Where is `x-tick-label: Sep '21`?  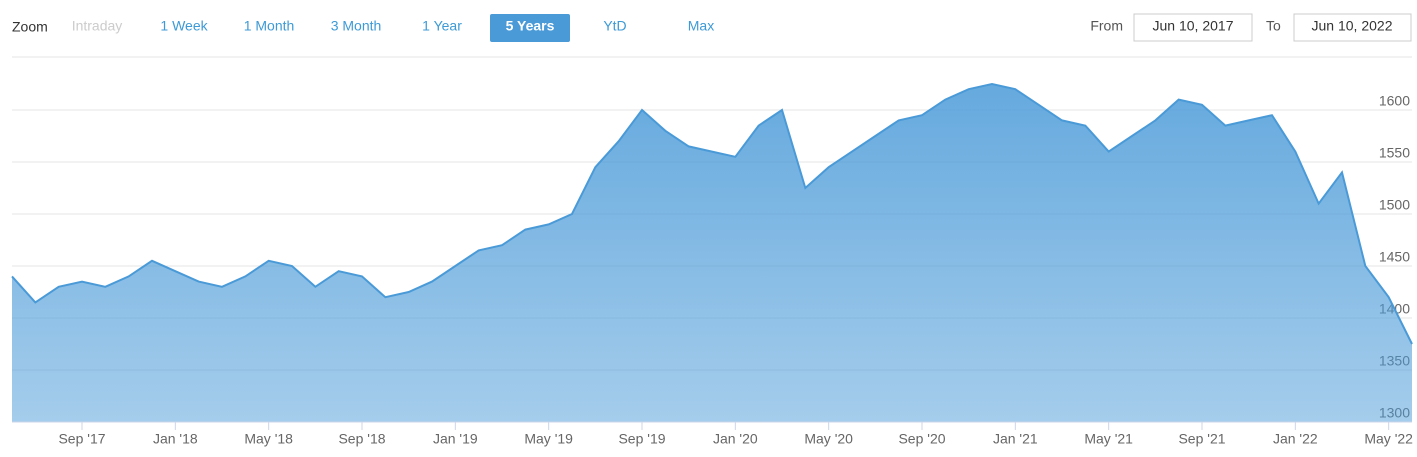
x-tick-label: Sep '21 is located at coordinates (1201, 439).